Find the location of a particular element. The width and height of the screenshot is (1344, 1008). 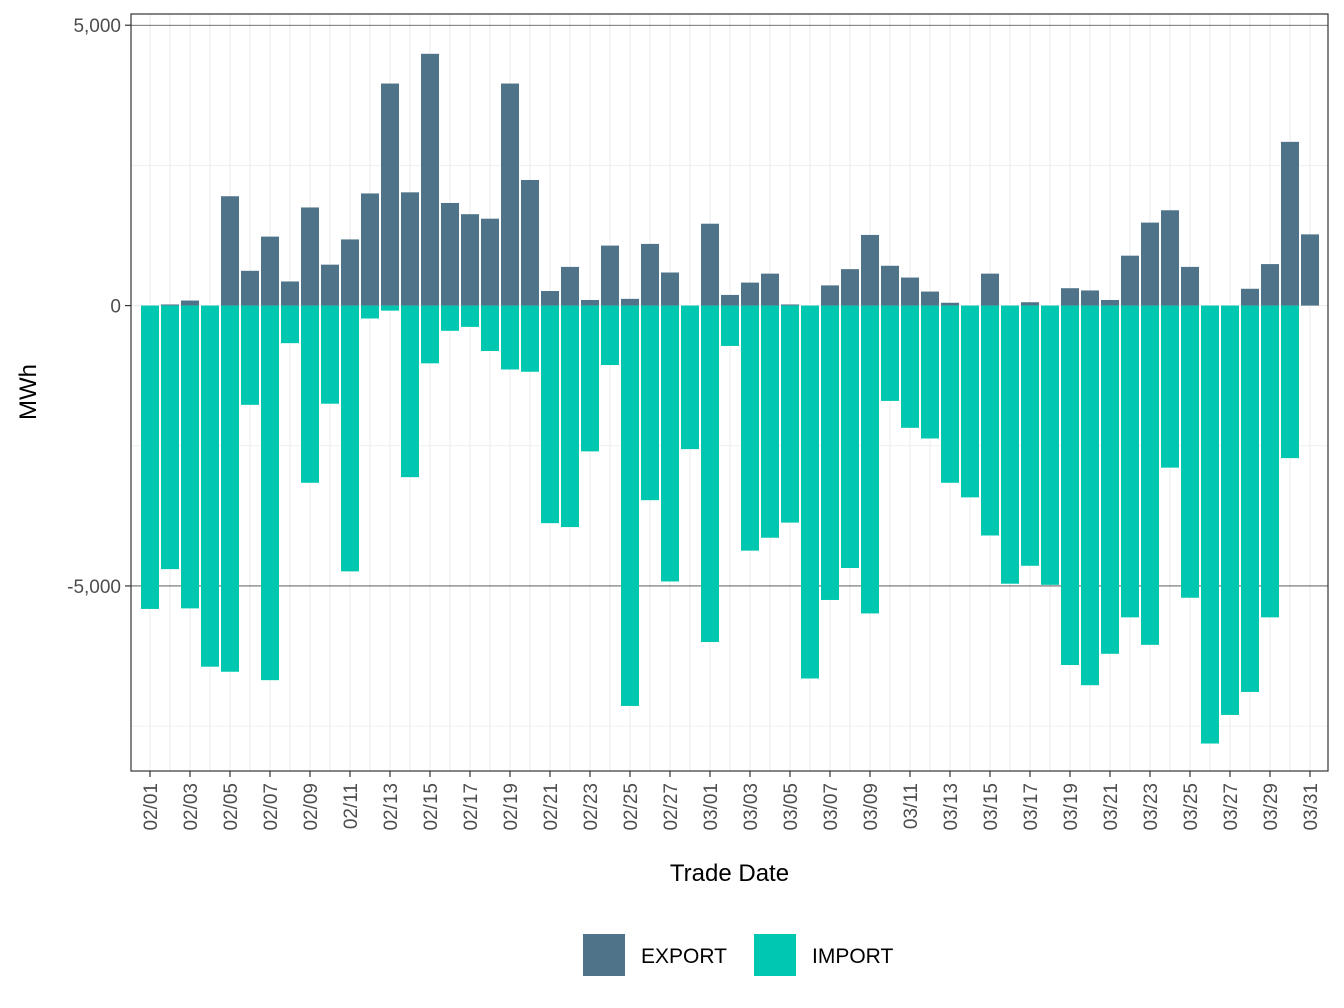

x-tick-label: 02/01 is located at coordinates (151, 807).